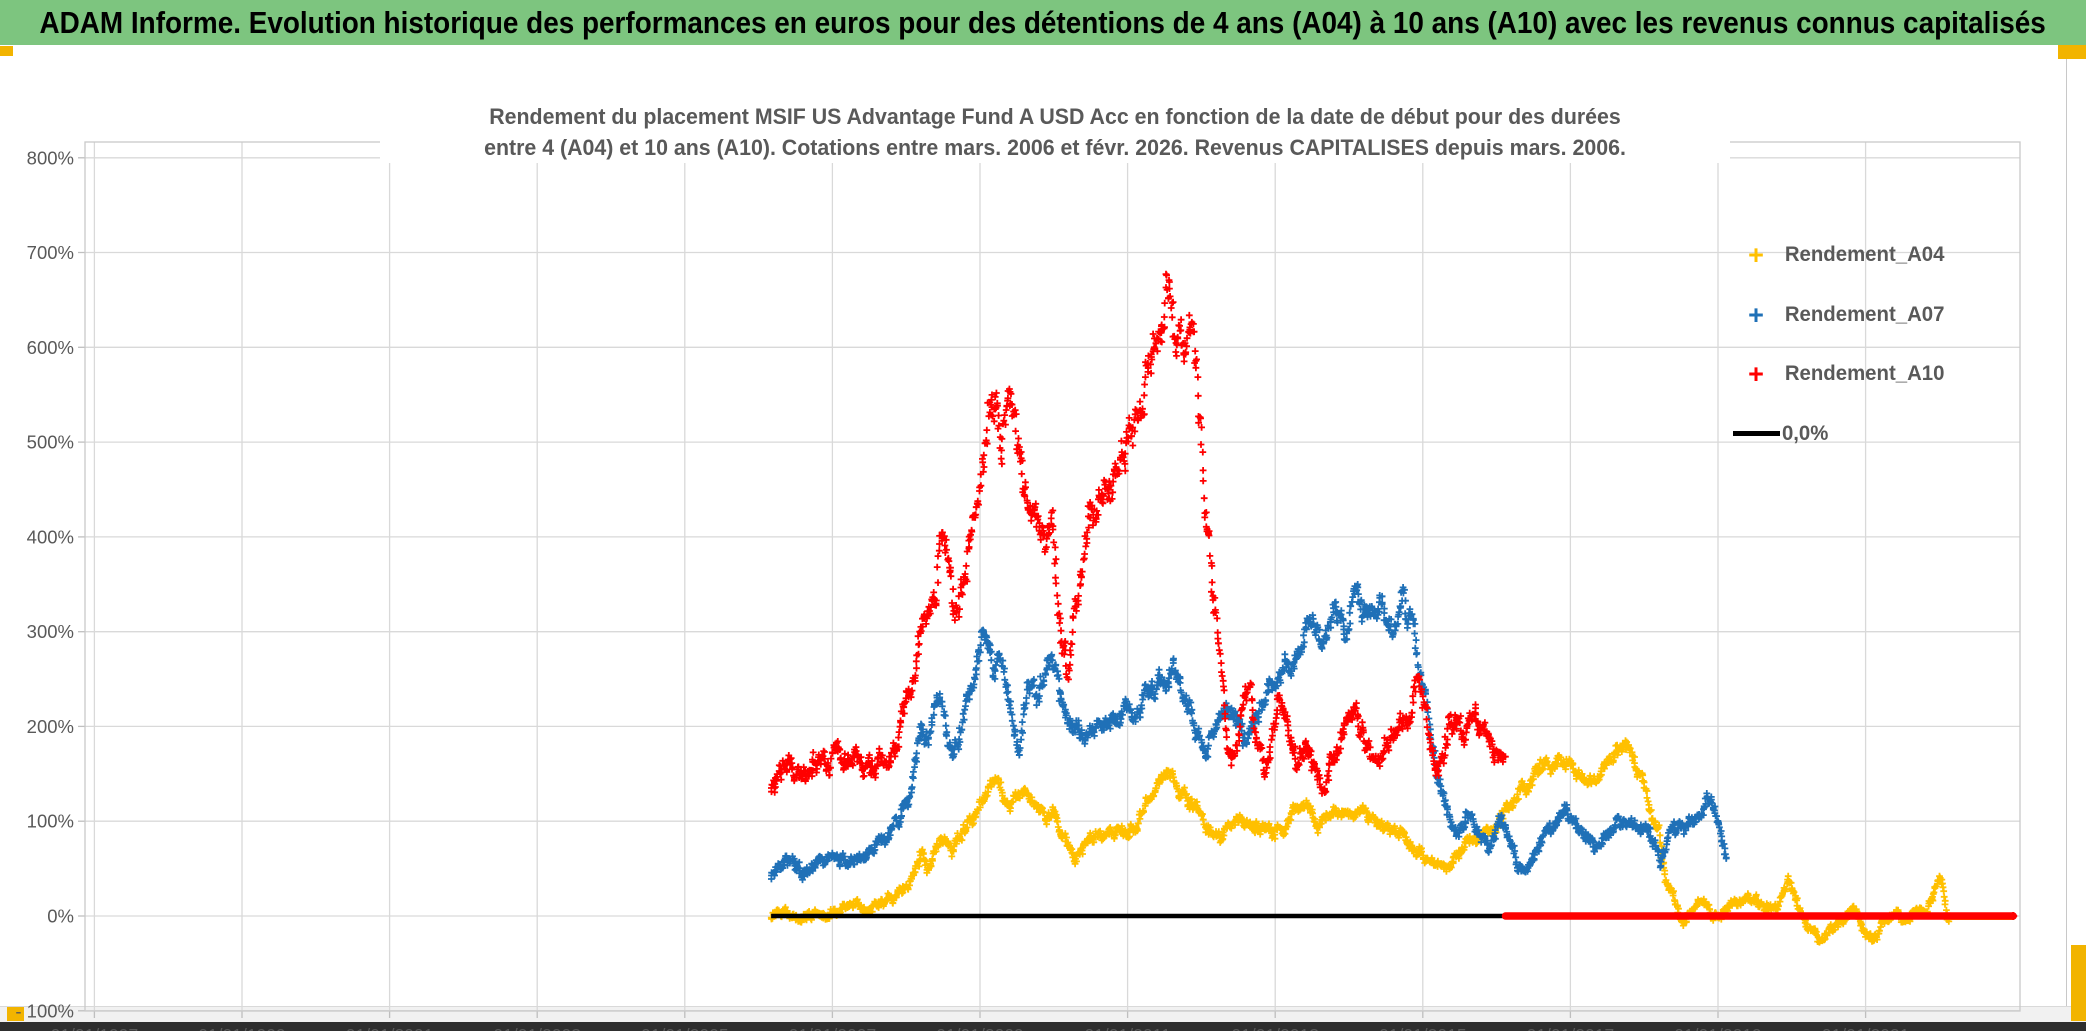 The image size is (2086, 1031). I want to click on y-axis-label: 400%, so click(50, 536).